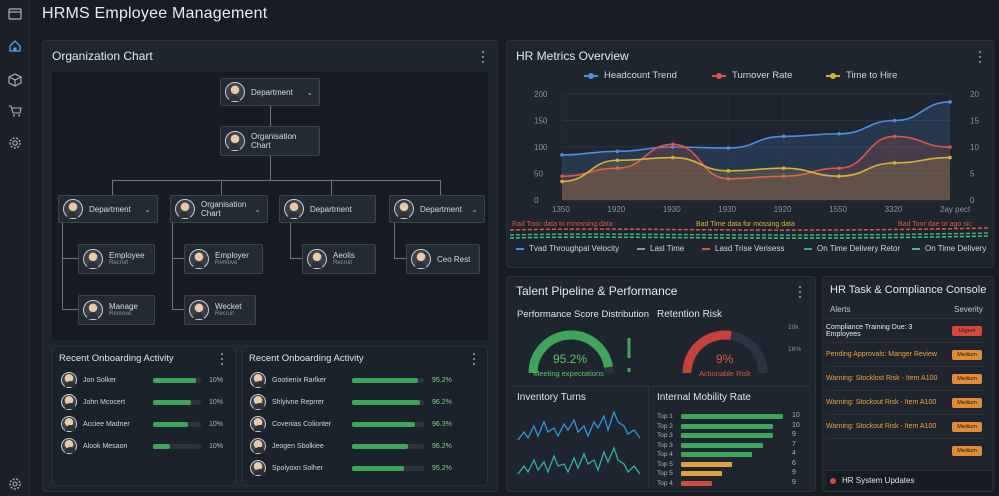 The width and height of the screenshot is (999, 496). I want to click on task-title: HR Task & Compliance Console, so click(908, 290).